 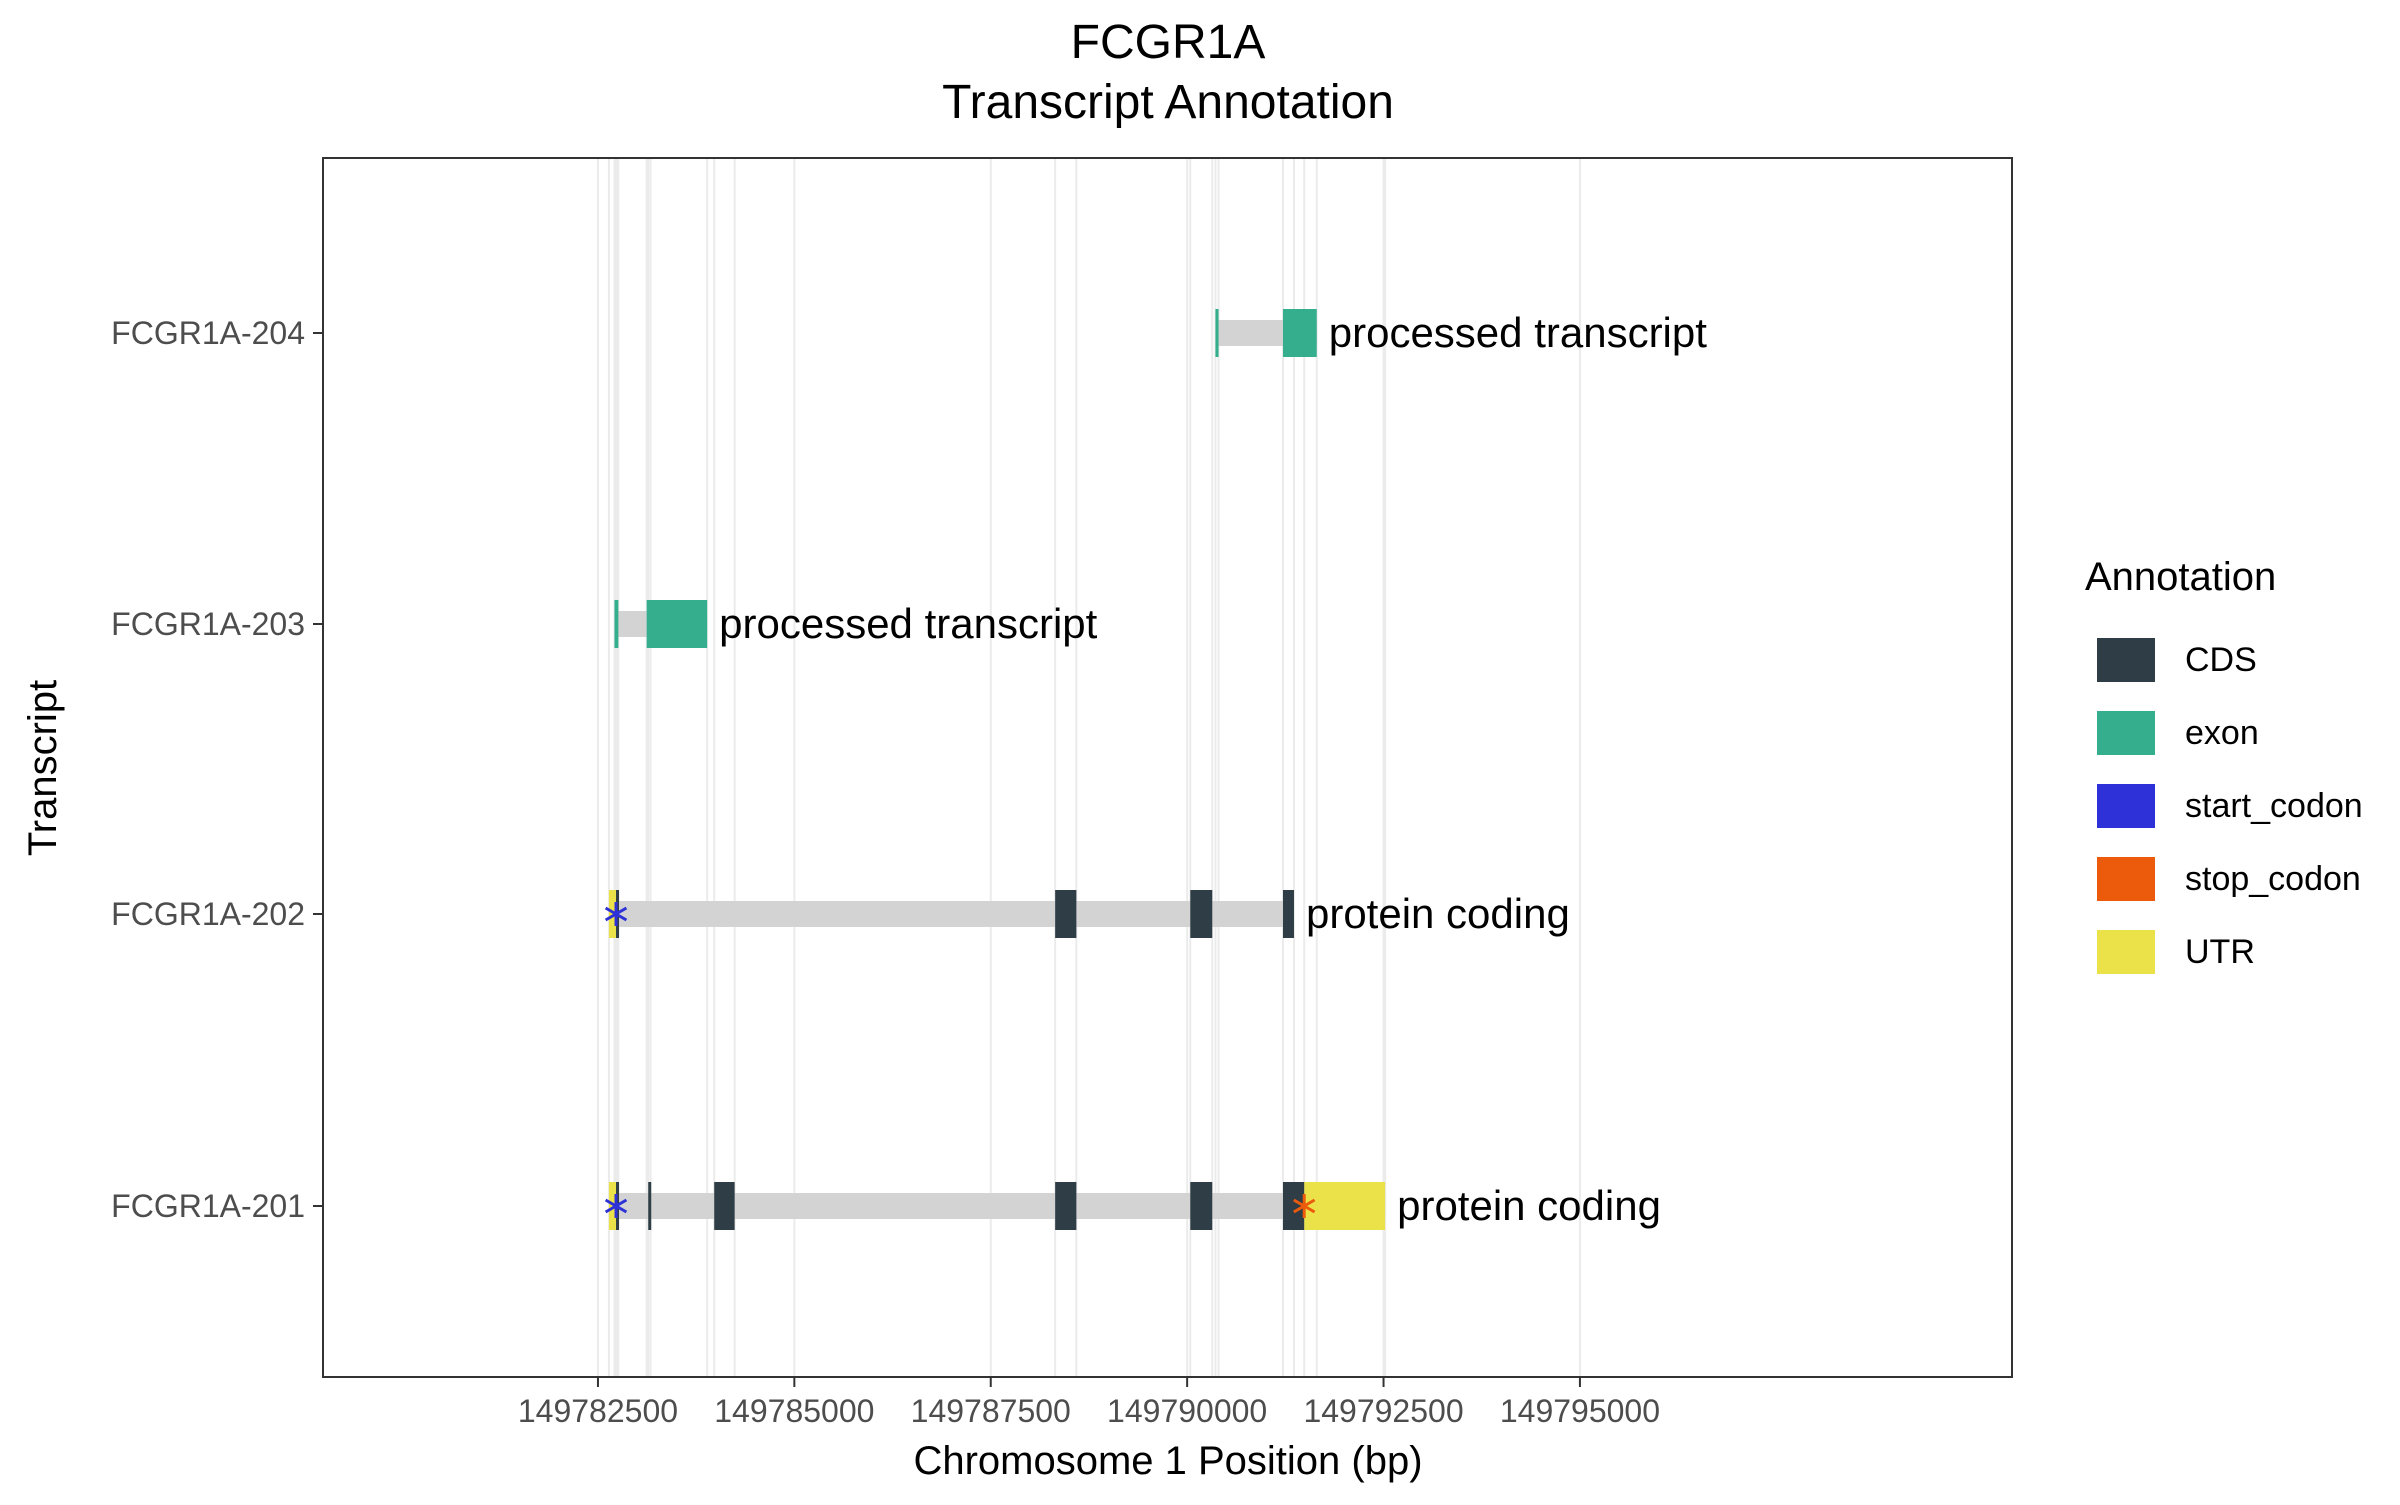 What do you see at coordinates (2274, 806) in the screenshot?
I see `legend-label: start_codon` at bounding box center [2274, 806].